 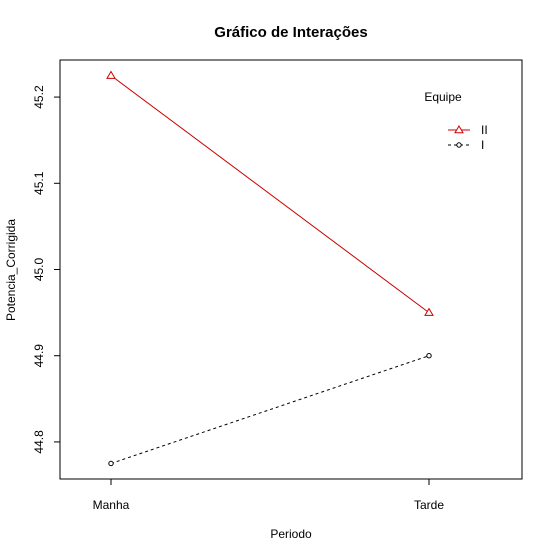 What do you see at coordinates (11, 270) in the screenshot?
I see `y-axis-label: Potencia_Corrigida` at bounding box center [11, 270].